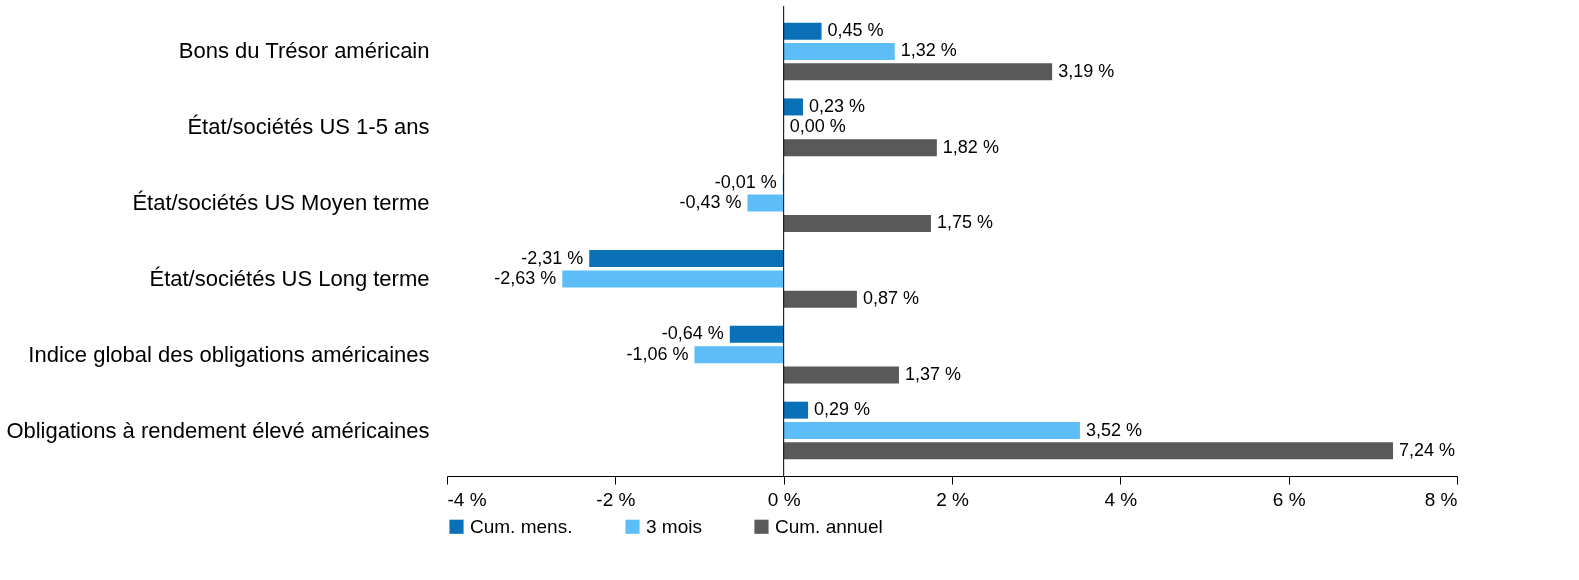 The height and width of the screenshot is (580, 1579). I want to click on data-label: 0,29 %, so click(842, 409).